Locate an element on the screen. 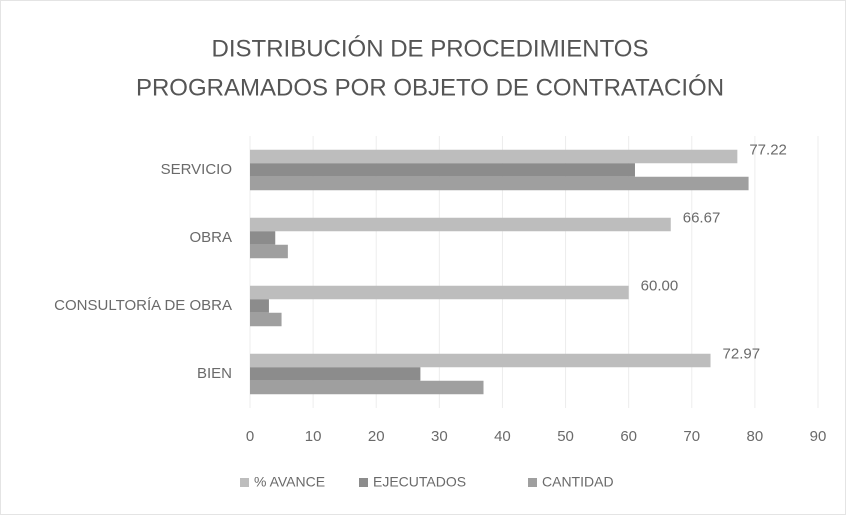  x-tick-label: 20 is located at coordinates (376, 436).